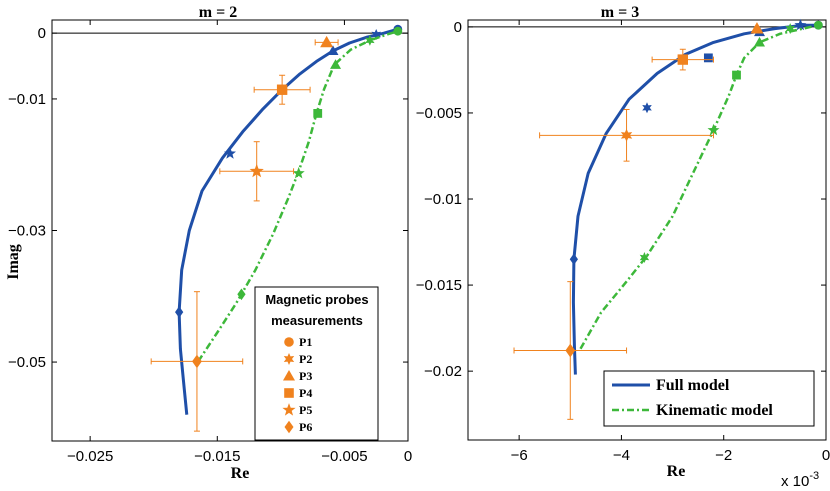 The height and width of the screenshot is (491, 830). Describe the element at coordinates (344, 456) in the screenshot. I see `x-tick-label: −0.005` at that location.